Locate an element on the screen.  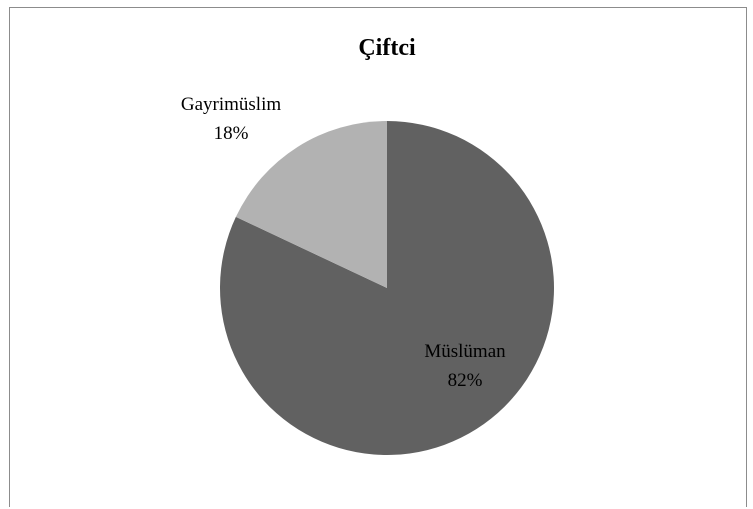
slice-percent-non-muslim: 18% is located at coordinates (231, 133).